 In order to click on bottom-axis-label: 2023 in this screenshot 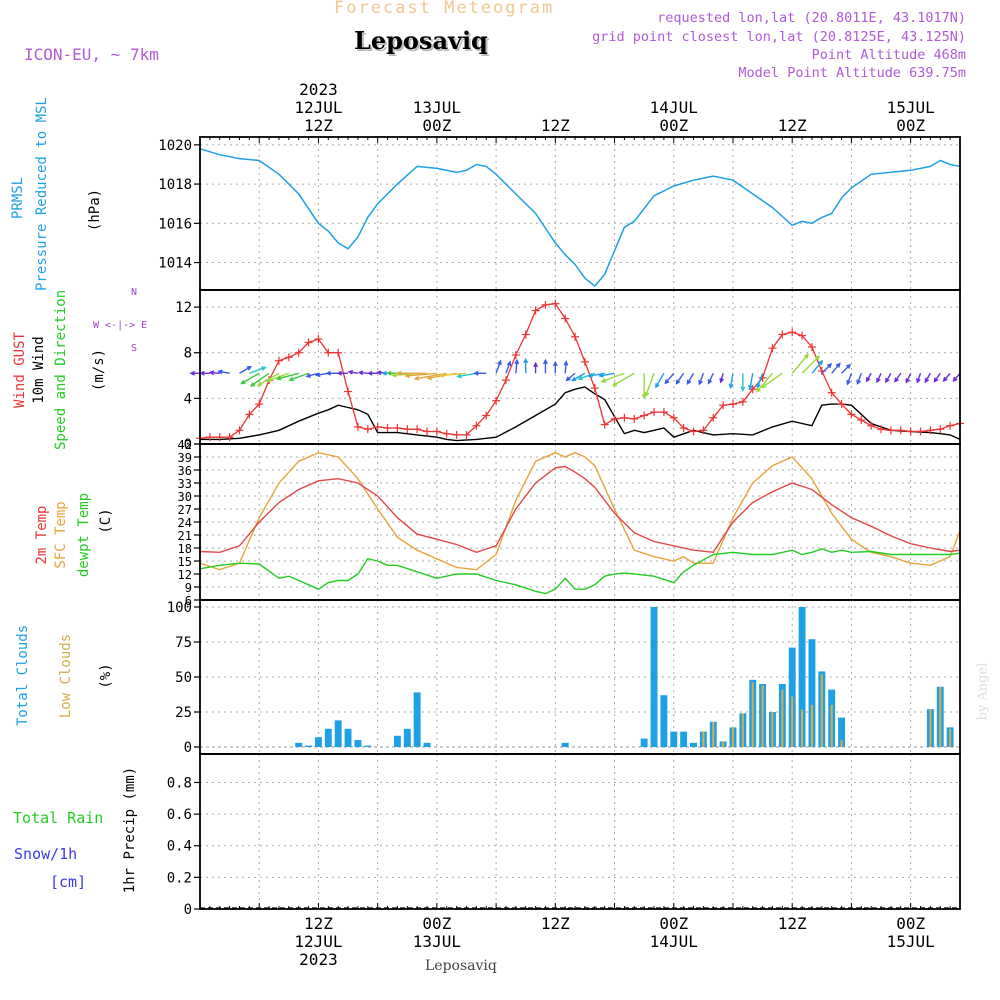, I will do `click(318, 959)`.